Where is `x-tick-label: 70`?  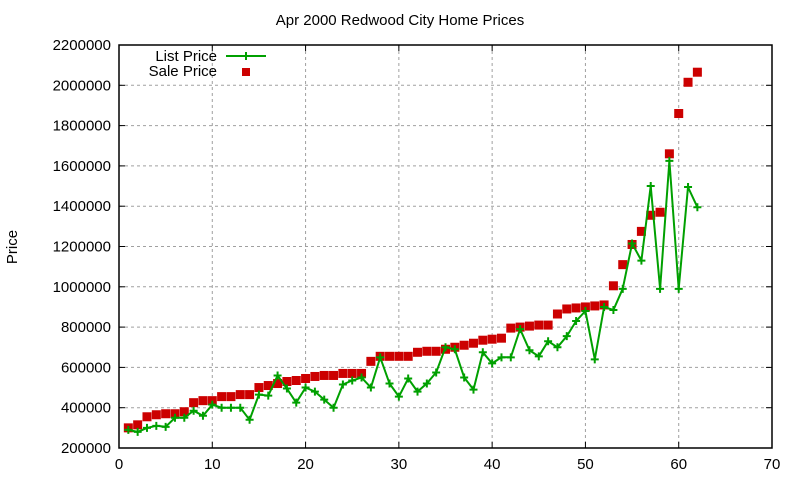
x-tick-label: 70 is located at coordinates (772, 464).